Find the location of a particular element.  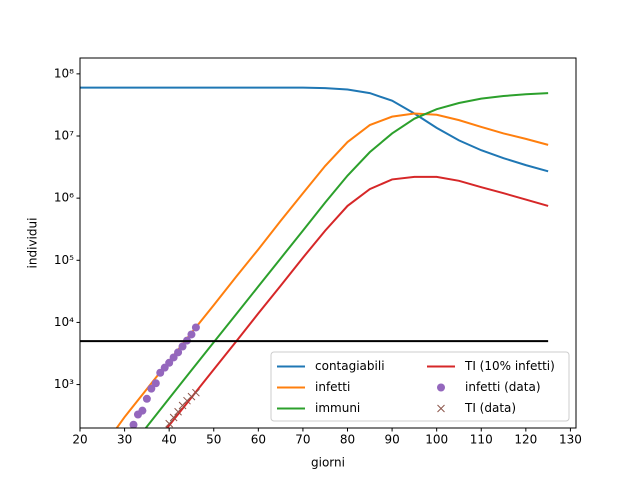

y-tick-label: 10⁶ is located at coordinates (64, 198).